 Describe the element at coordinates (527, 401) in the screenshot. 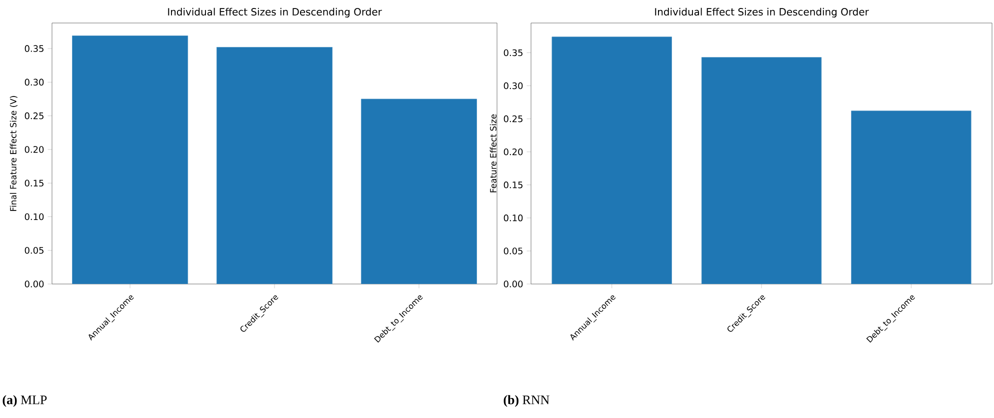

I see `text: (b) RNN` at that location.